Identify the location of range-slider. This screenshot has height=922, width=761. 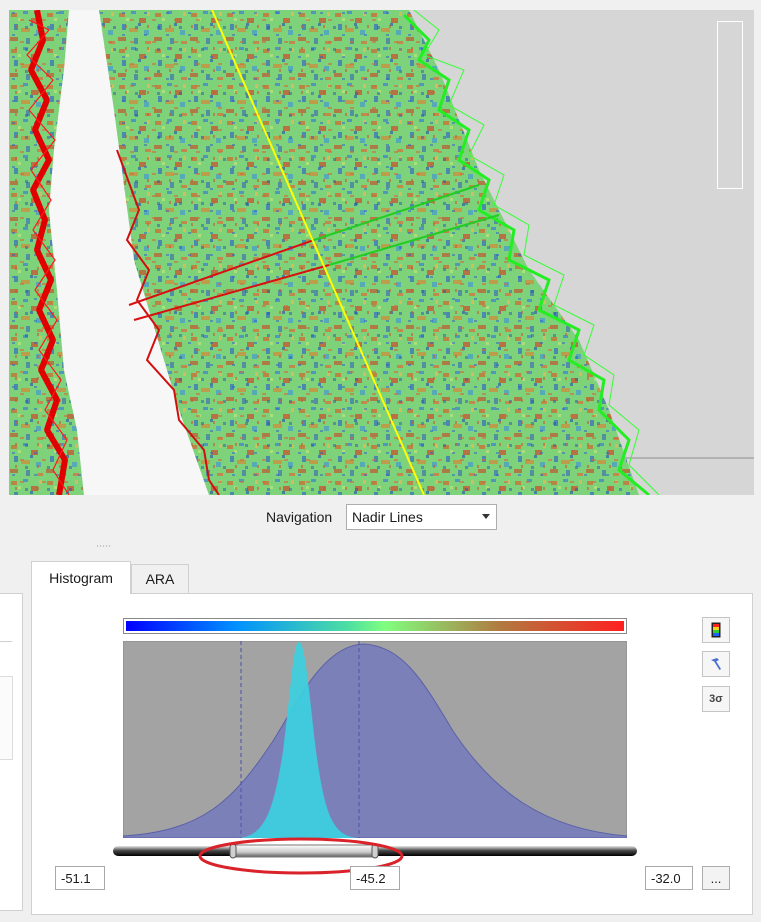
(375, 851).